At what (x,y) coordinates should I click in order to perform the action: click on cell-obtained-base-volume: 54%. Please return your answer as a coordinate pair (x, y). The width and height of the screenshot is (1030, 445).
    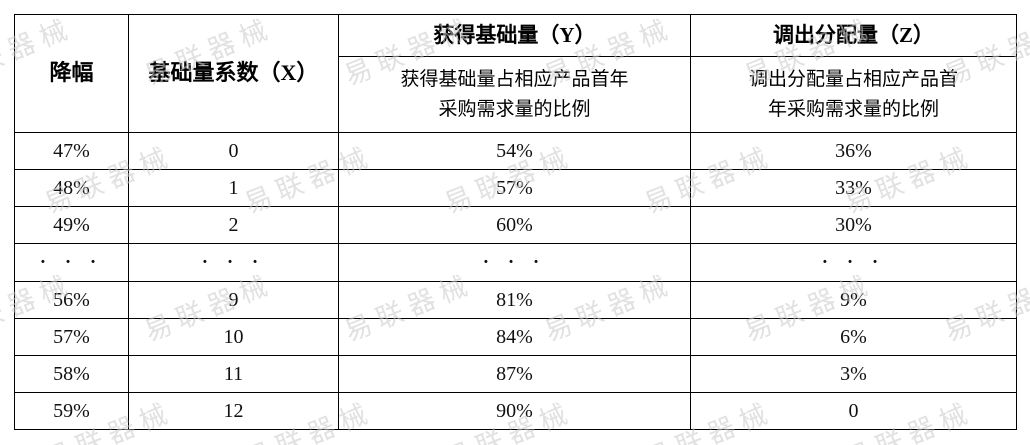
    Looking at the image, I should click on (514, 151).